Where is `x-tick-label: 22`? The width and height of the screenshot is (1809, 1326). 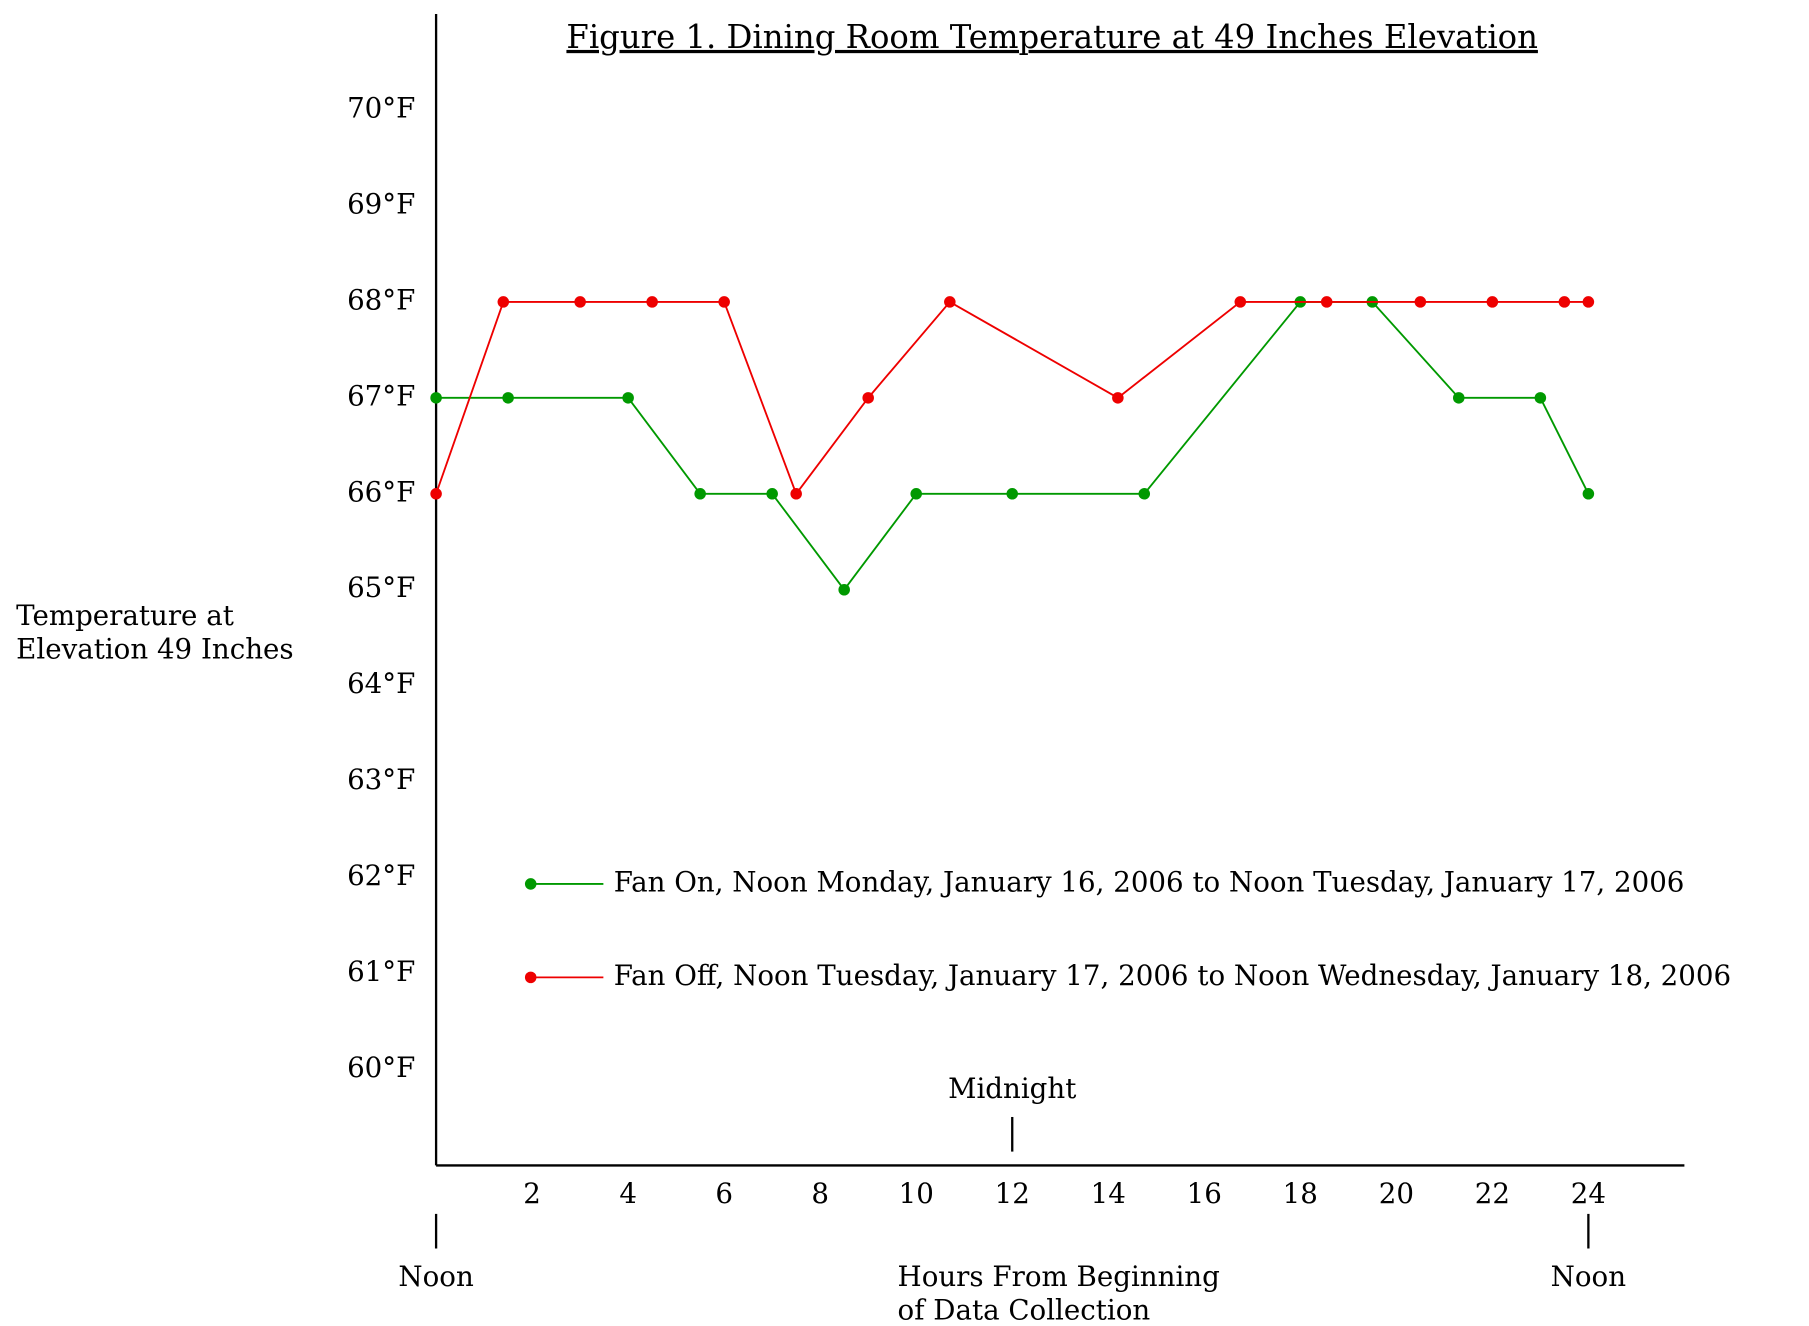
x-tick-label: 22 is located at coordinates (1492, 1193).